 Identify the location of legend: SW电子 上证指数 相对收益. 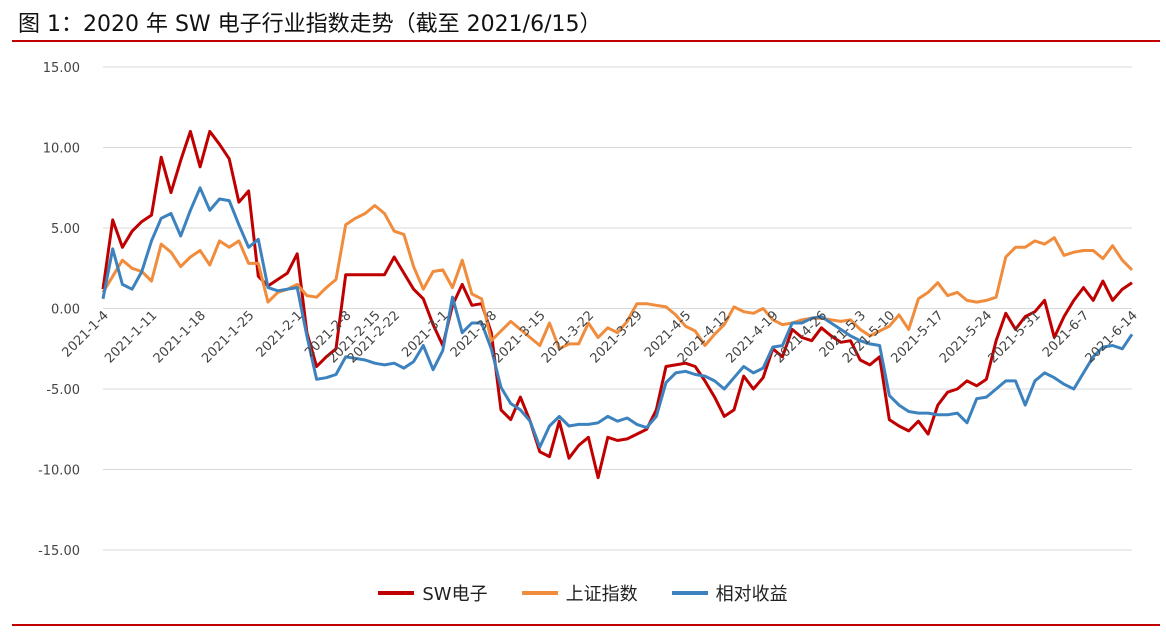
(583, 593).